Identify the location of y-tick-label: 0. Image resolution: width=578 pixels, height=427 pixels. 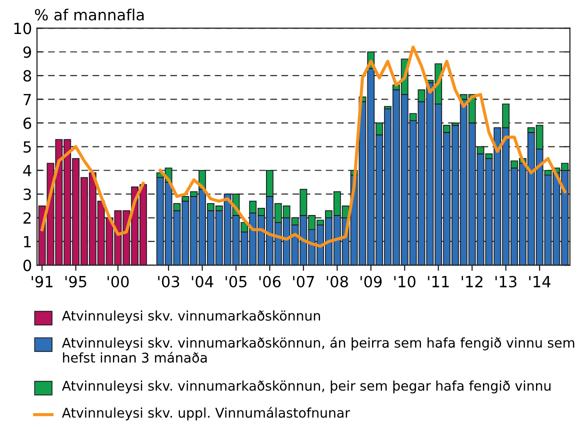
(27, 266).